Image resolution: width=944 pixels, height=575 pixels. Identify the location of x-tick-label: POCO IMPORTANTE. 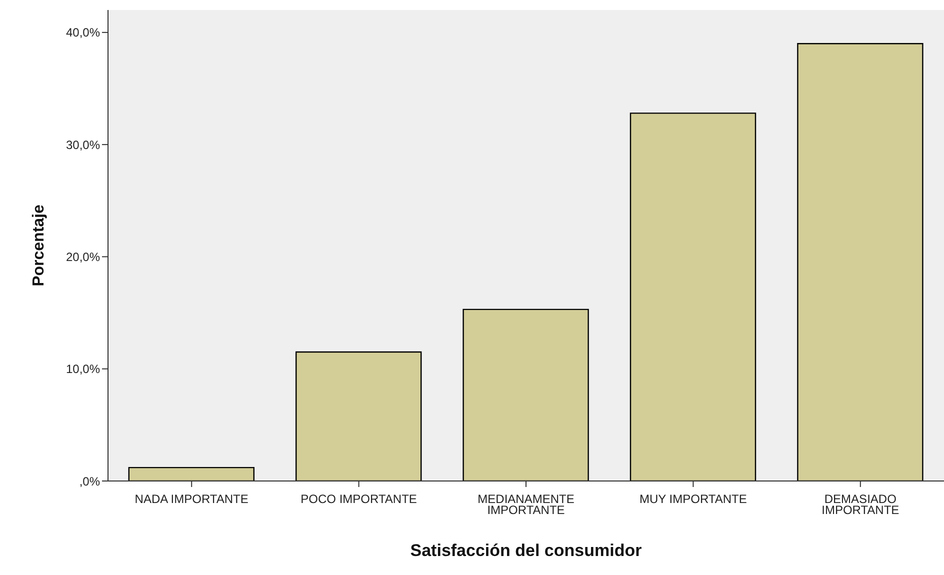
(358, 499).